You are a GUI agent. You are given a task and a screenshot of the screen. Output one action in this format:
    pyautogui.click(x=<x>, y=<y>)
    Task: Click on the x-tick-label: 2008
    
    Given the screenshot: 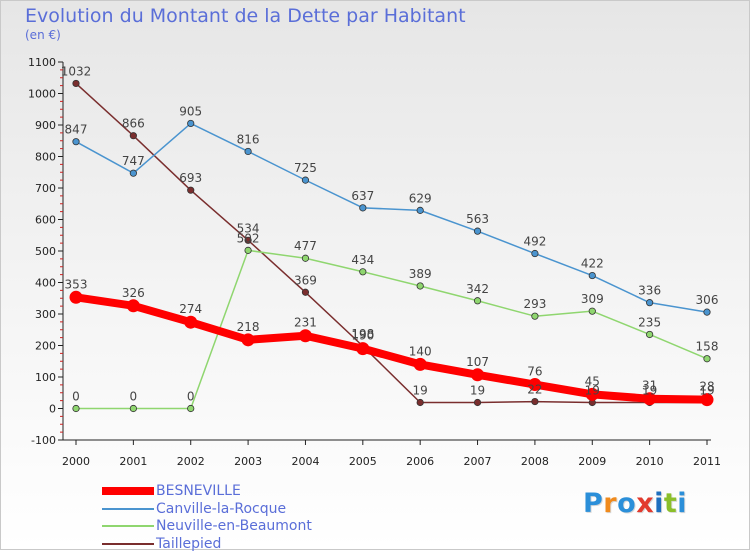 What is the action you would take?
    pyautogui.click(x=535, y=461)
    